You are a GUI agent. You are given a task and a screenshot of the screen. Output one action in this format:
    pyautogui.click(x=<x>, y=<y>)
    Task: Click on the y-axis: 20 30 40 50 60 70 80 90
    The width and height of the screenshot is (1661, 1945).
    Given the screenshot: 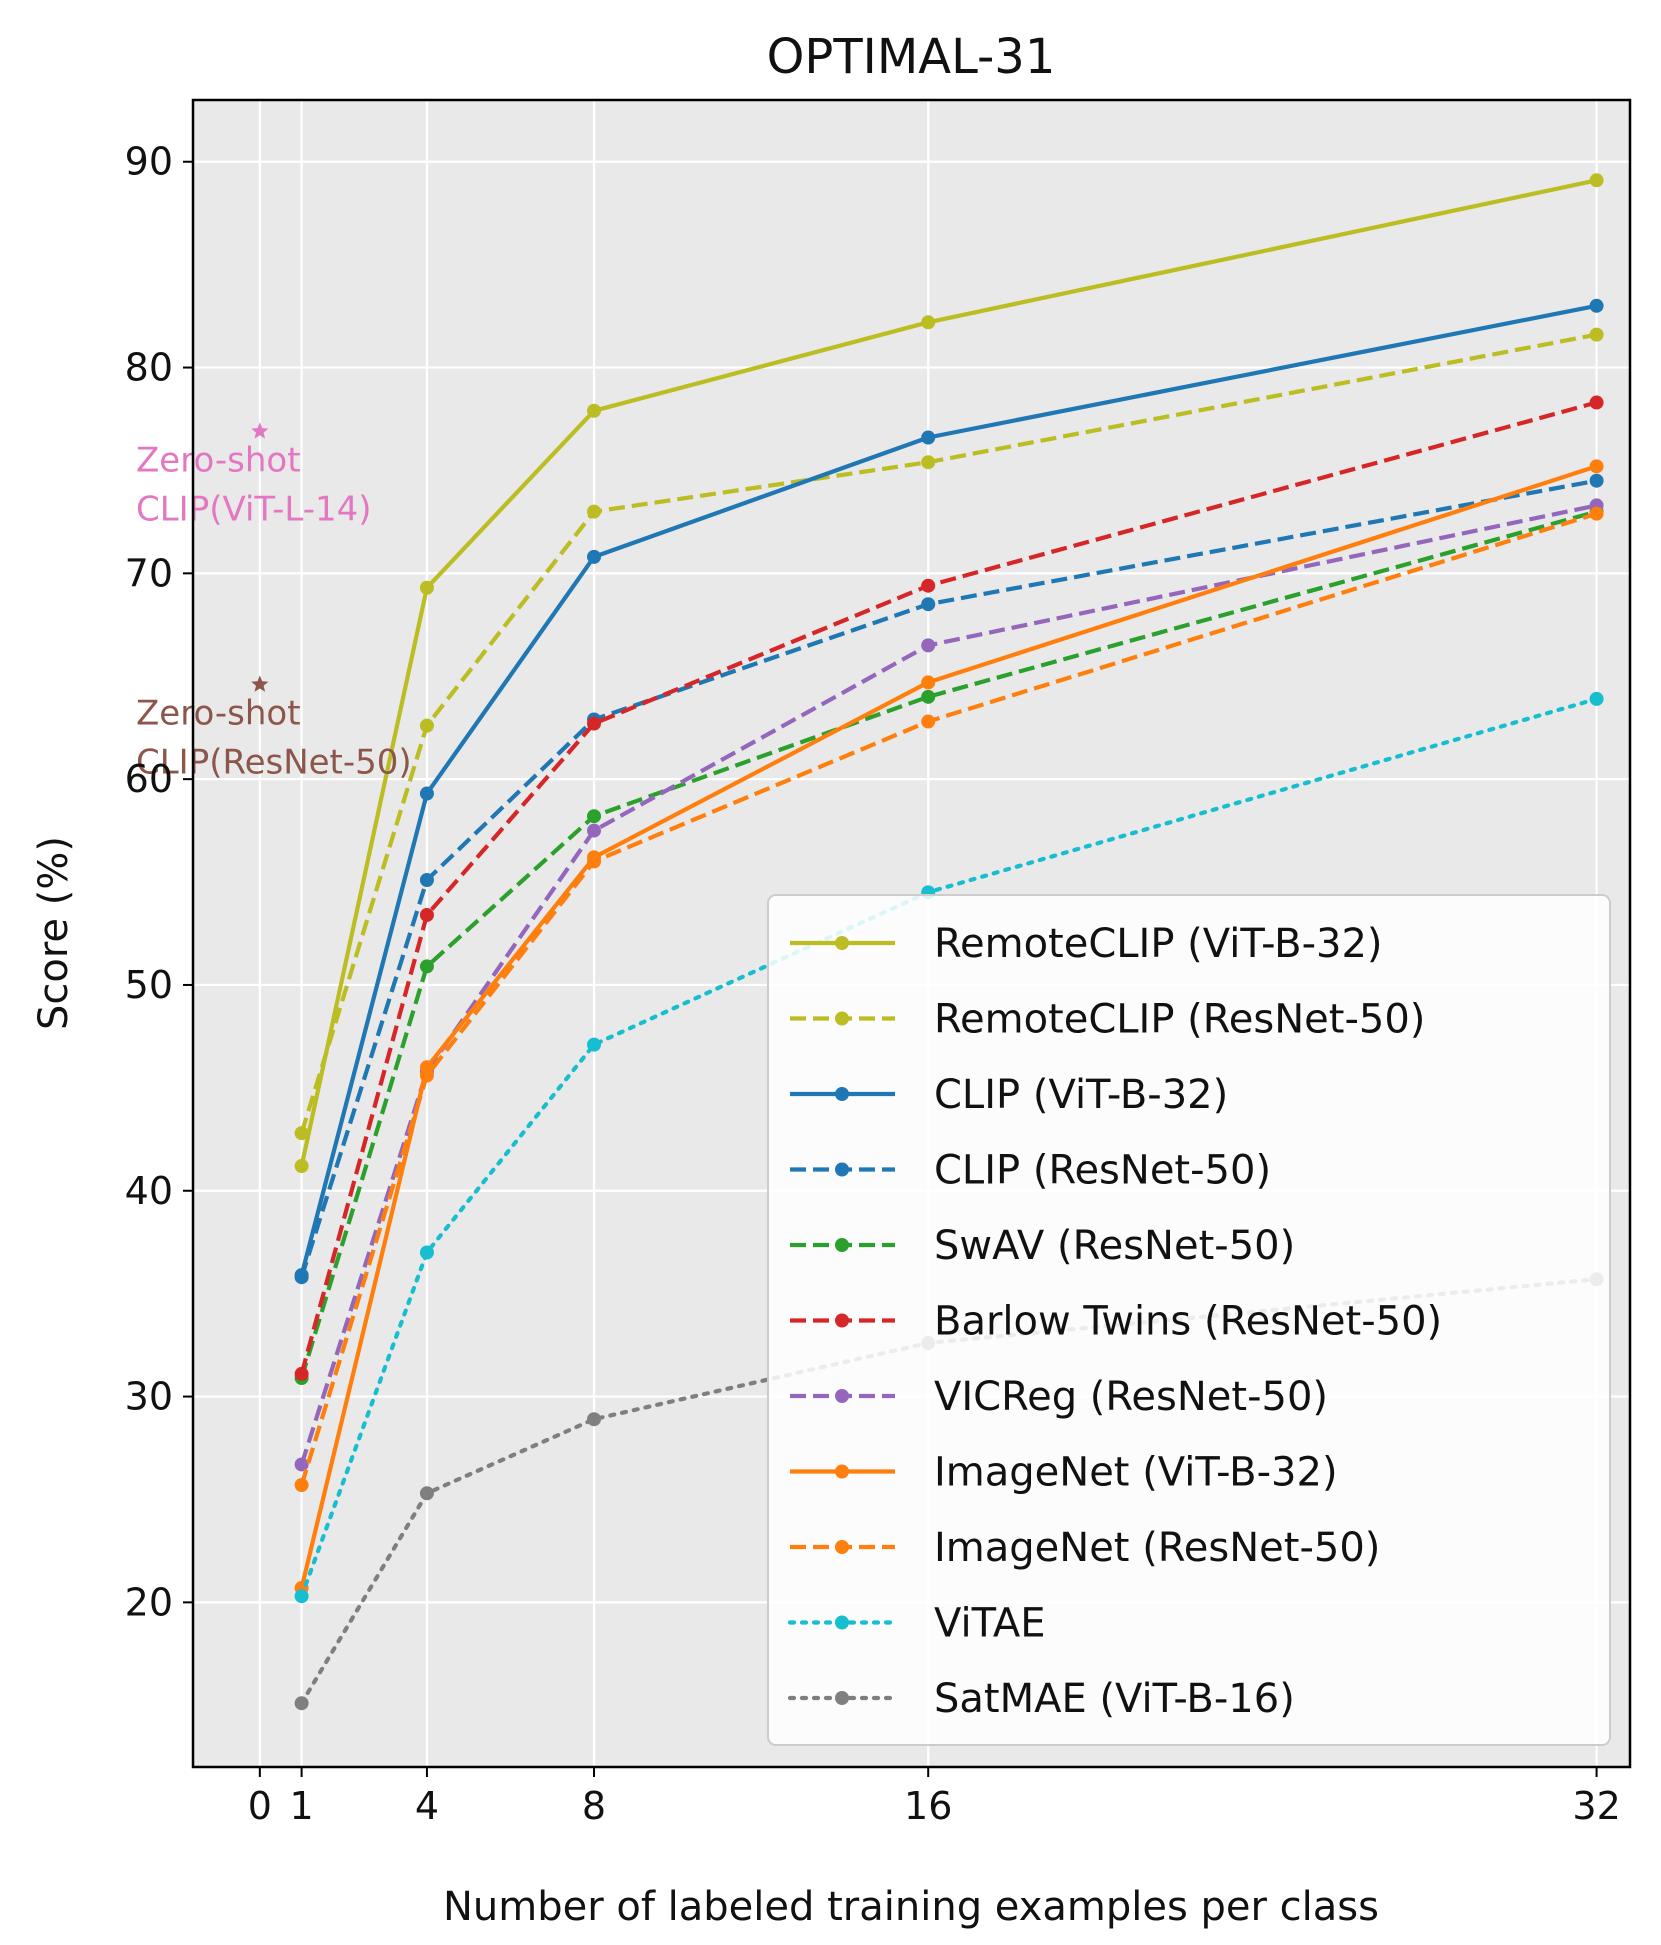 What is the action you would take?
    pyautogui.click(x=159, y=882)
    